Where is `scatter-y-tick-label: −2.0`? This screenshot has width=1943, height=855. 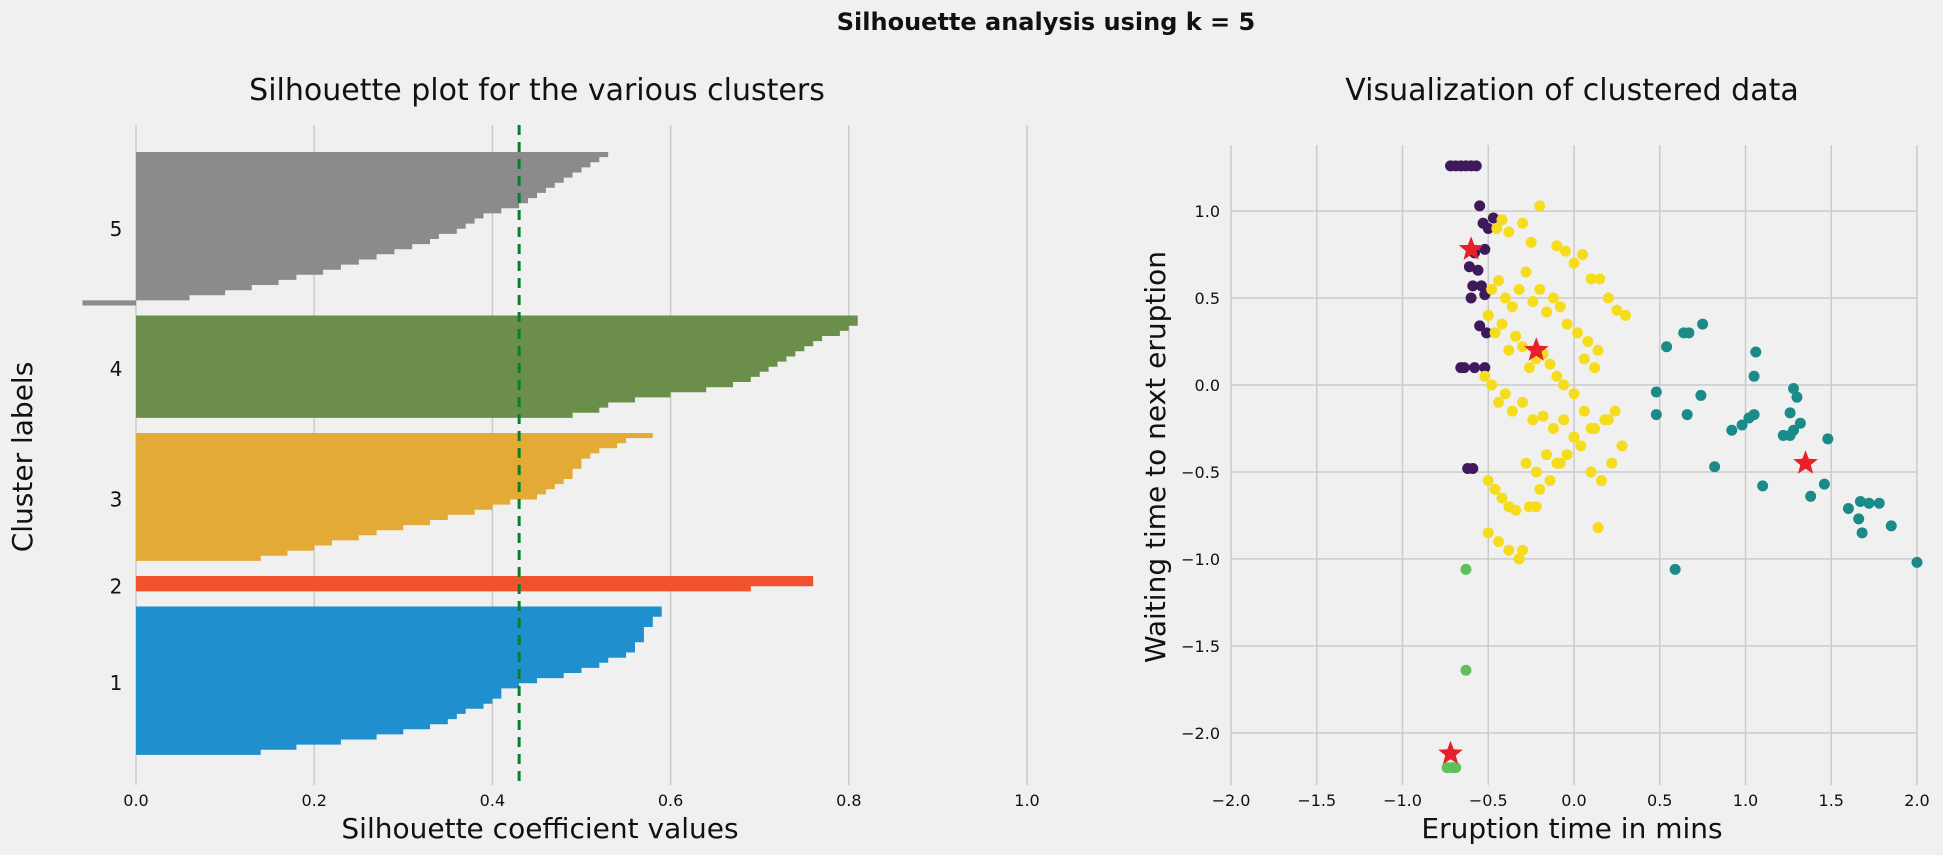 scatter-y-tick-label: −2.0 is located at coordinates (1200, 733).